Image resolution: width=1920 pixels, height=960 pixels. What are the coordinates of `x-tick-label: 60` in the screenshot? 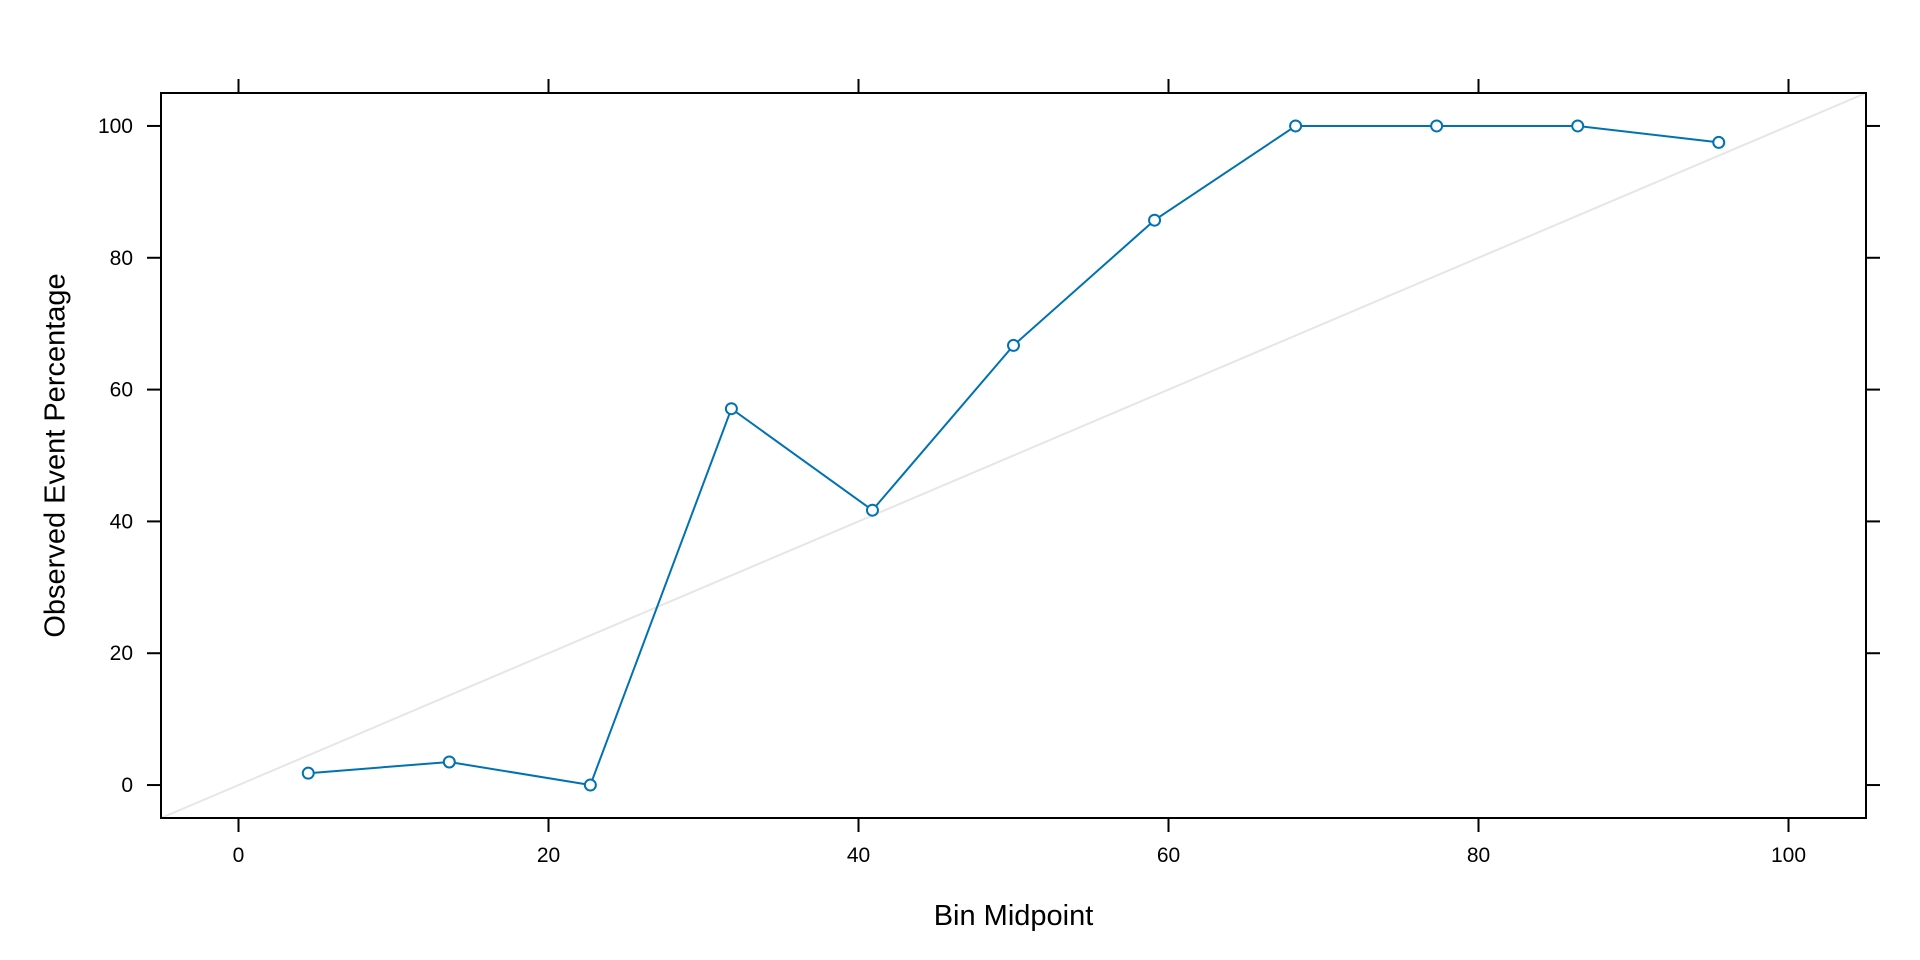 It's located at (1168, 855).